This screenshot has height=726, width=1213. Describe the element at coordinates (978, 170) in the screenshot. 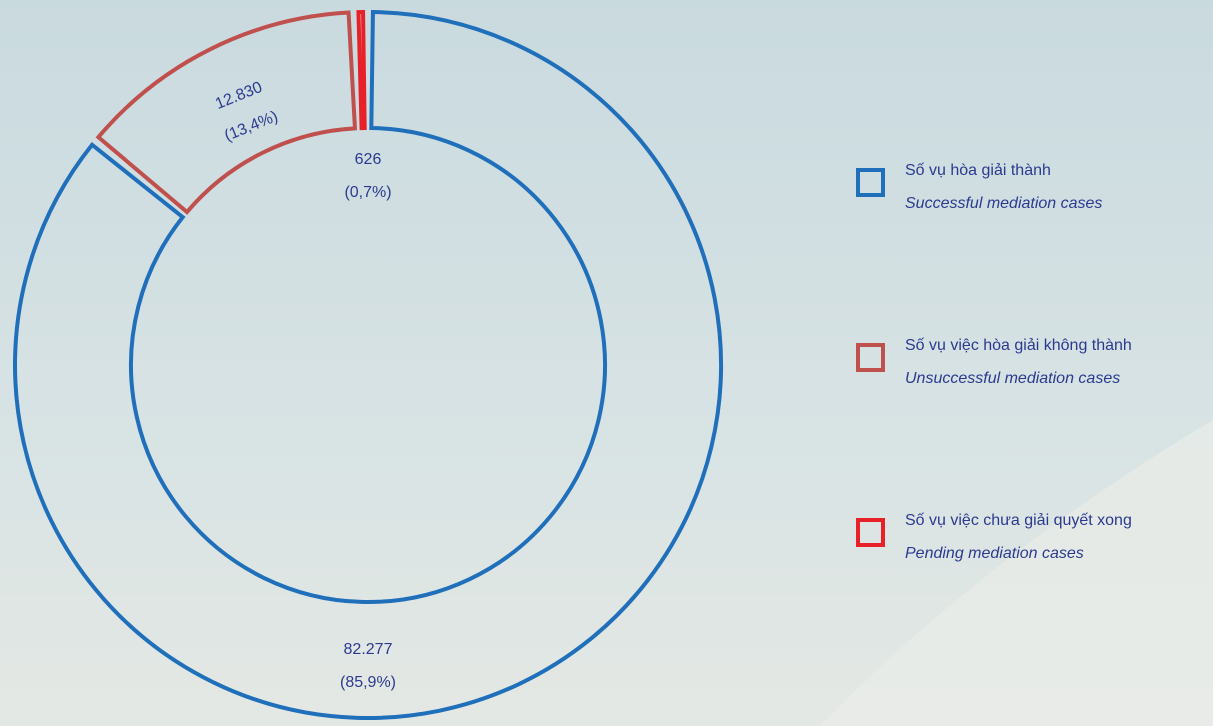

I see `legend-label: Số vụ hòa giải thành` at that location.